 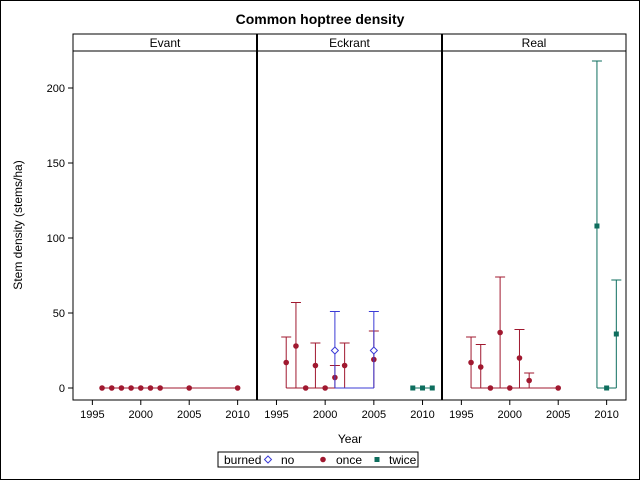 I want to click on x-axis-label: Year, so click(x=350, y=439).